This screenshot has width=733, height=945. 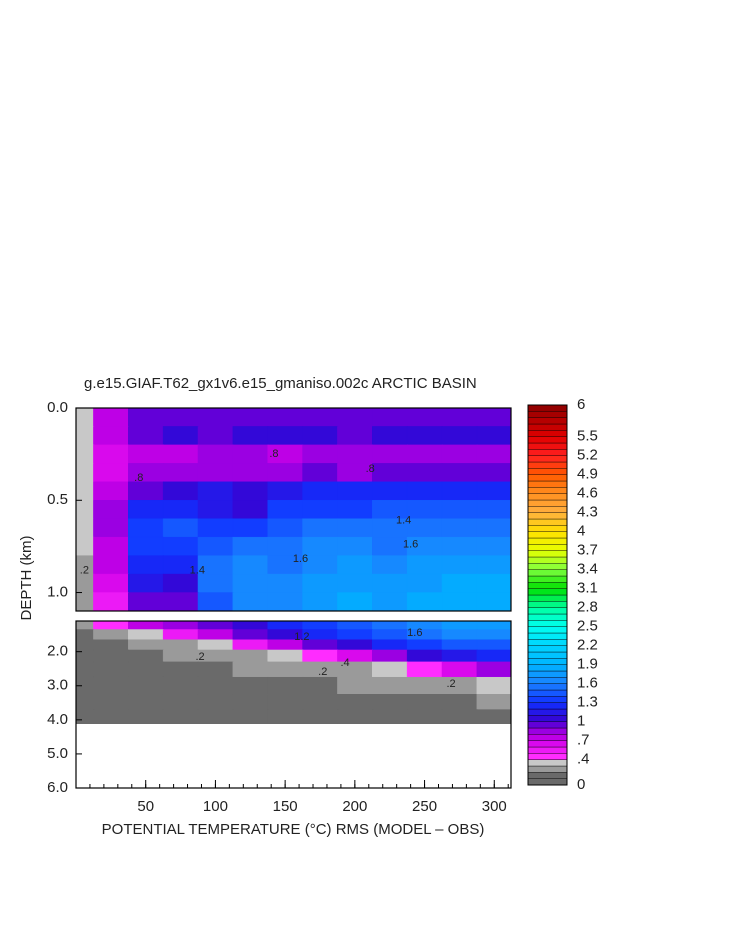 I want to click on panel-frame, so click(x=293, y=509).